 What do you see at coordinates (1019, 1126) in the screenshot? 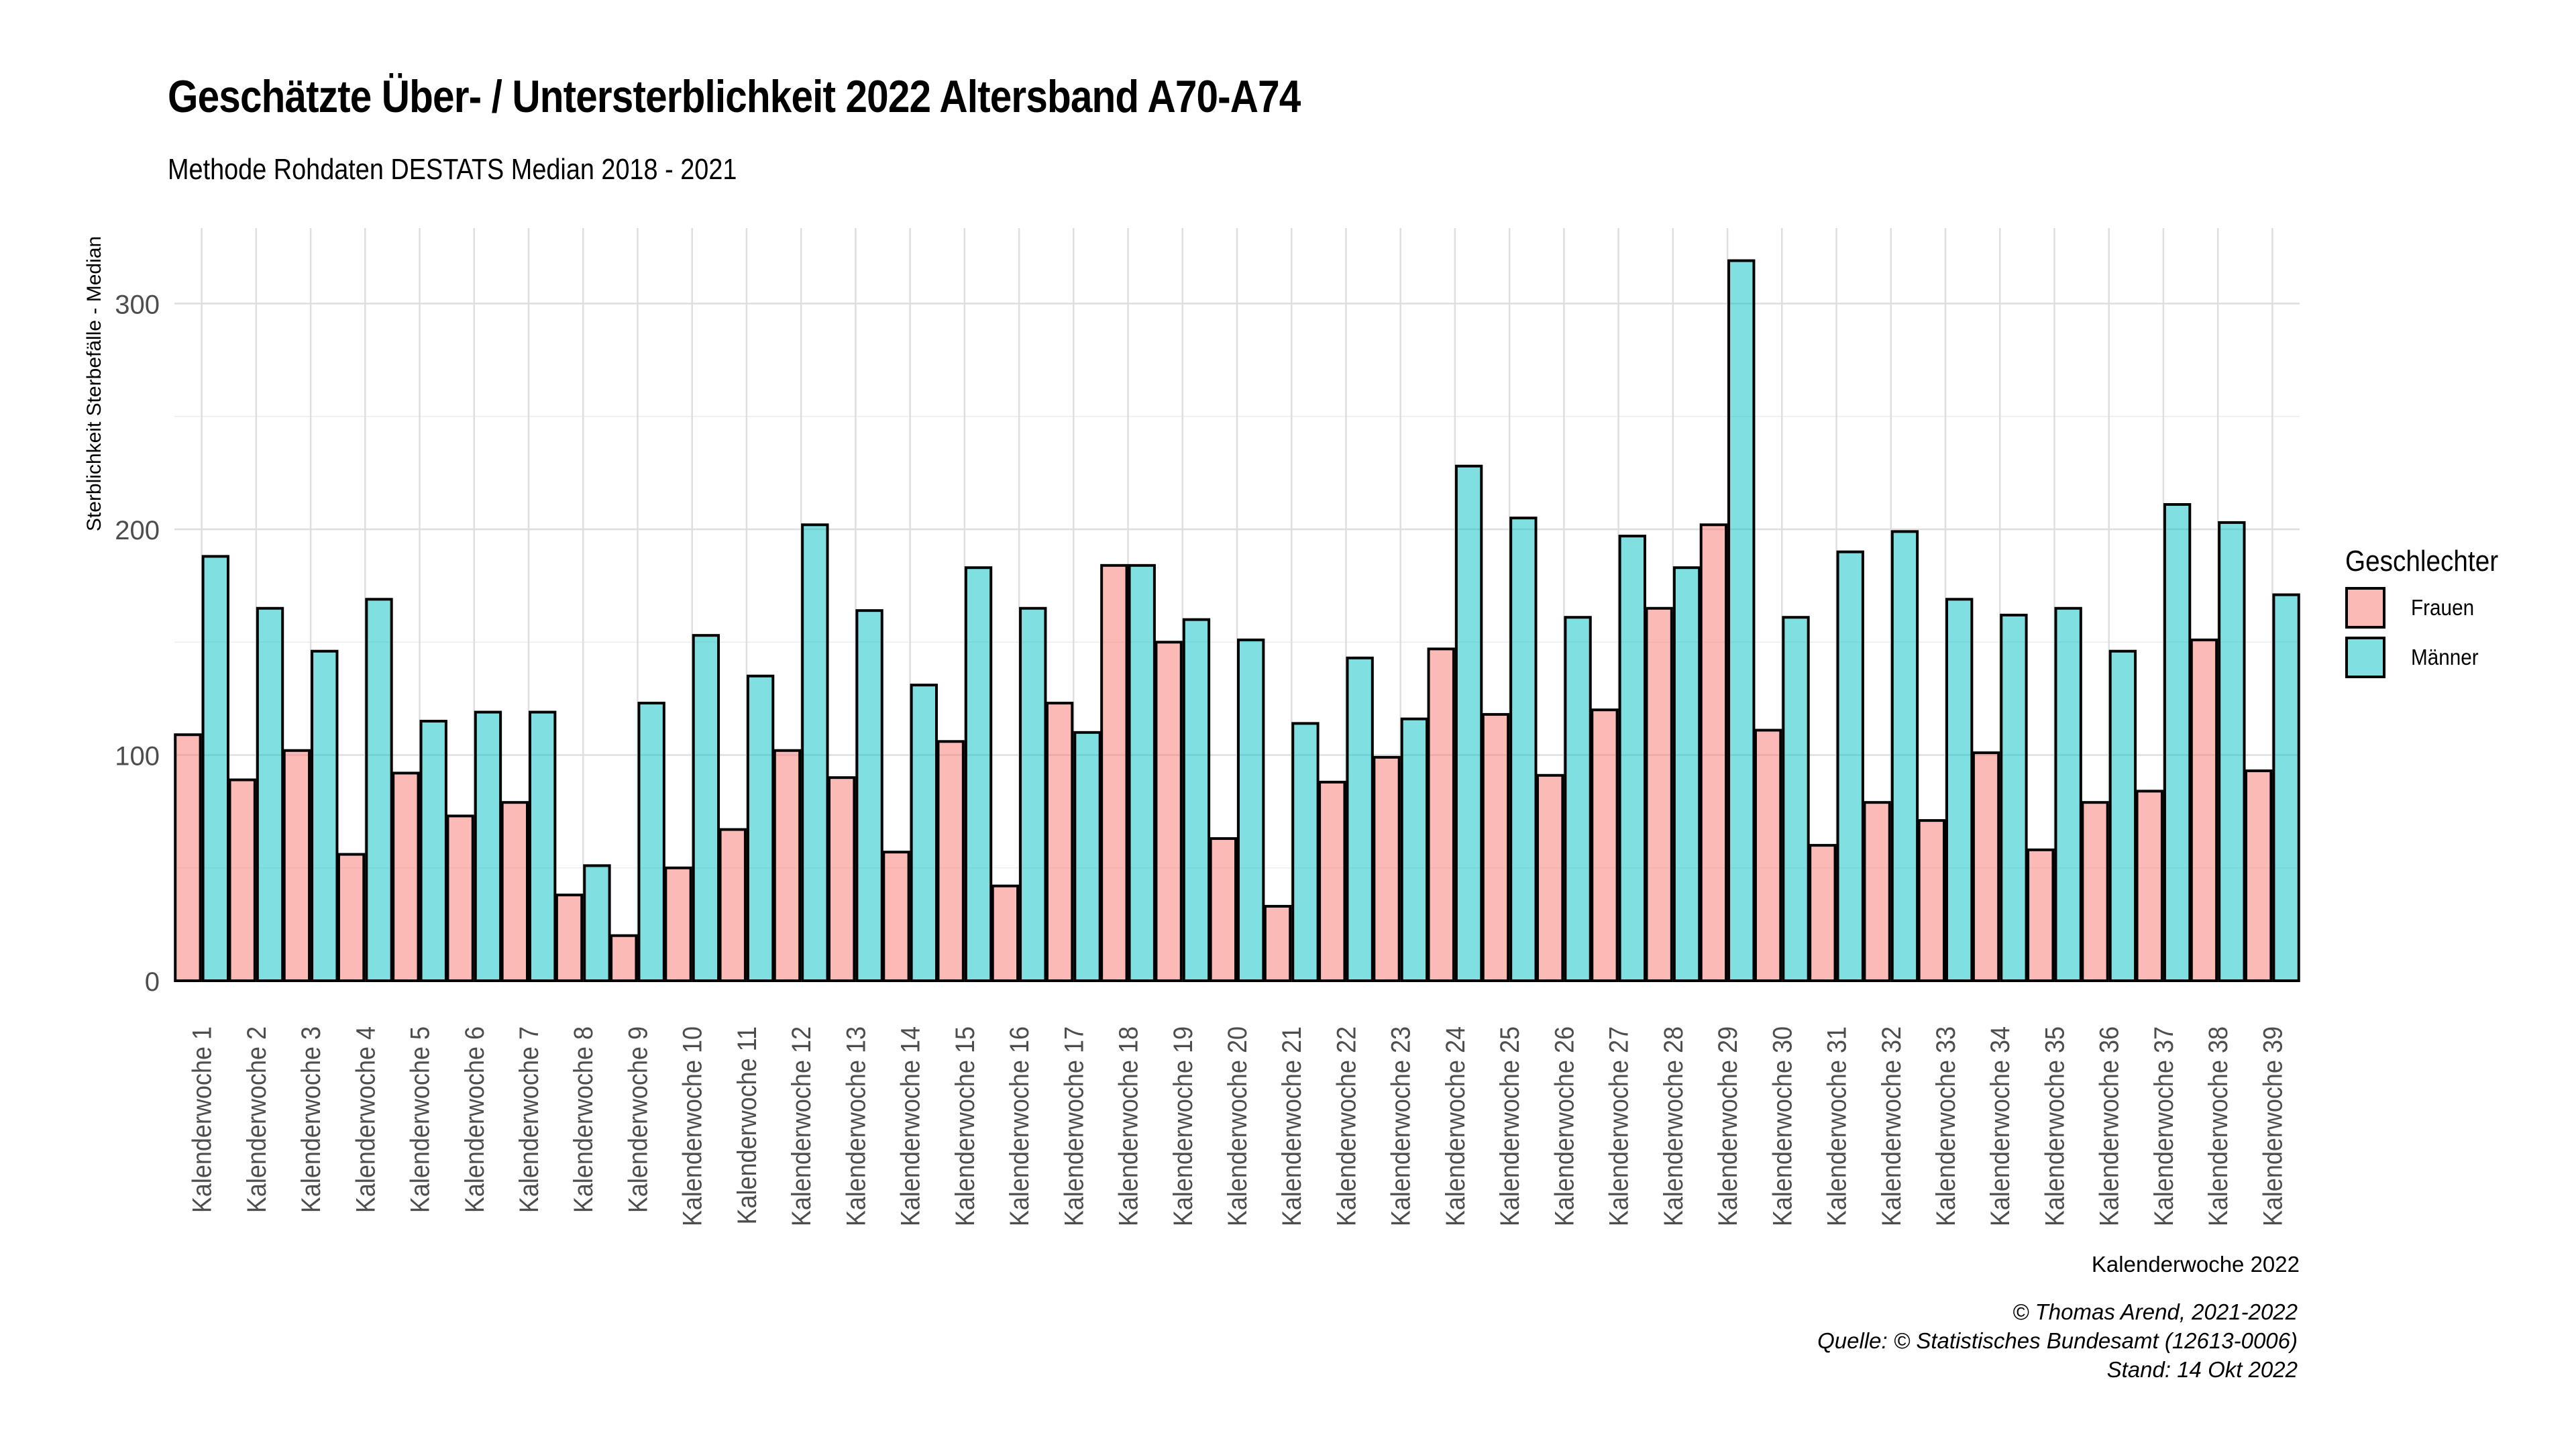
I see `x-tick-label: Kalenderwoche 16` at bounding box center [1019, 1126].